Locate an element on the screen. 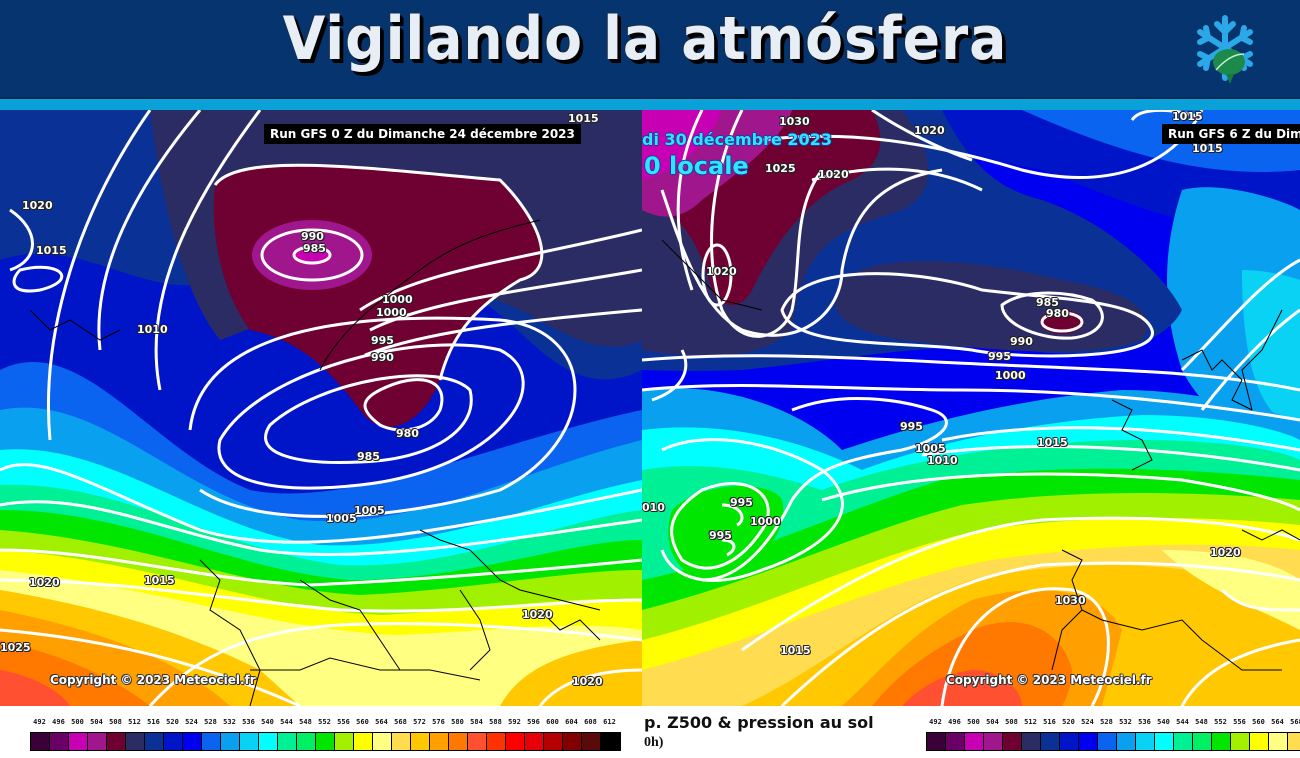 The image size is (1300, 758). legend-tick: 572 is located at coordinates (419, 722).